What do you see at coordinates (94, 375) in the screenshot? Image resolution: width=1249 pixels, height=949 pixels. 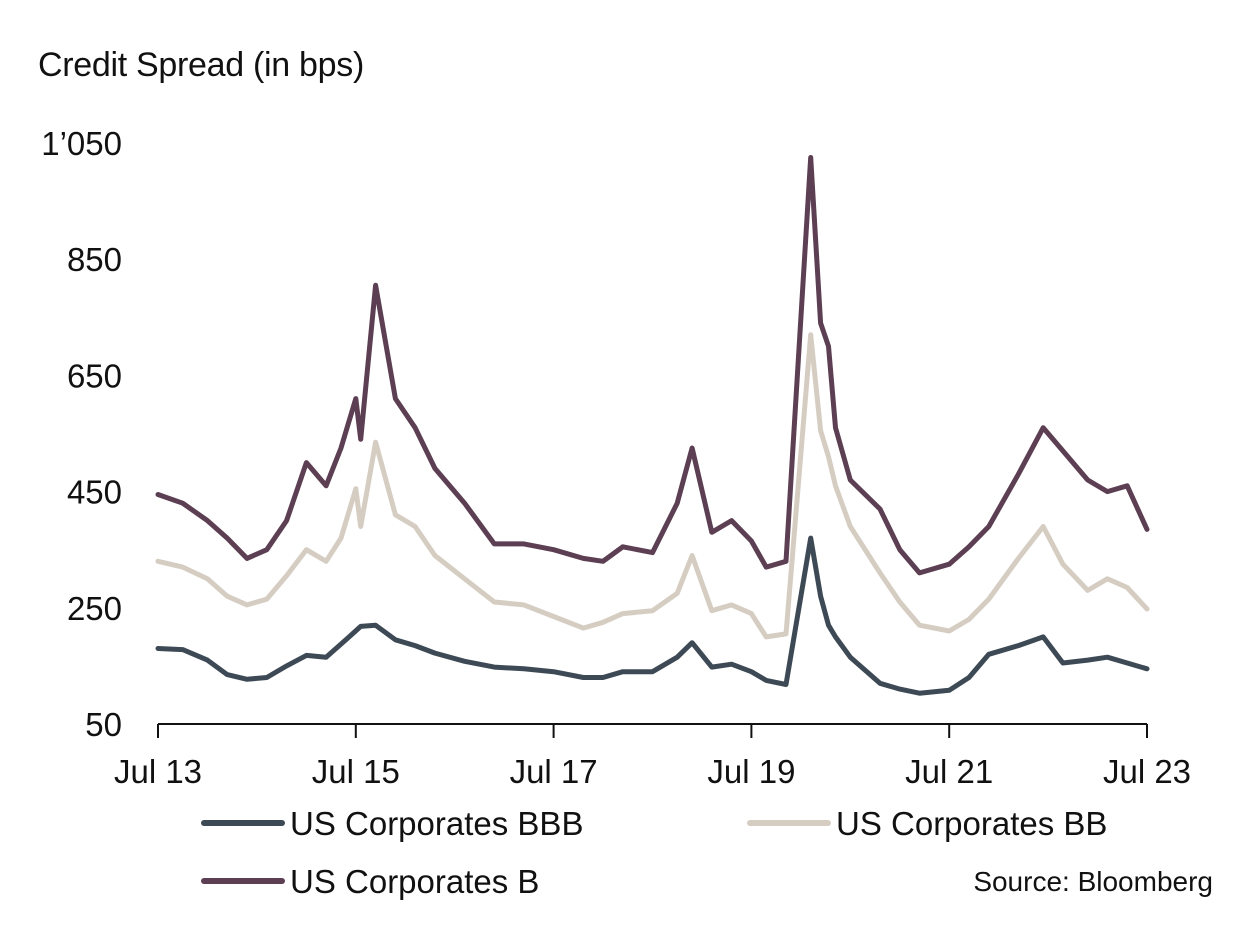 I see `y-tick-label: 650` at bounding box center [94, 375].